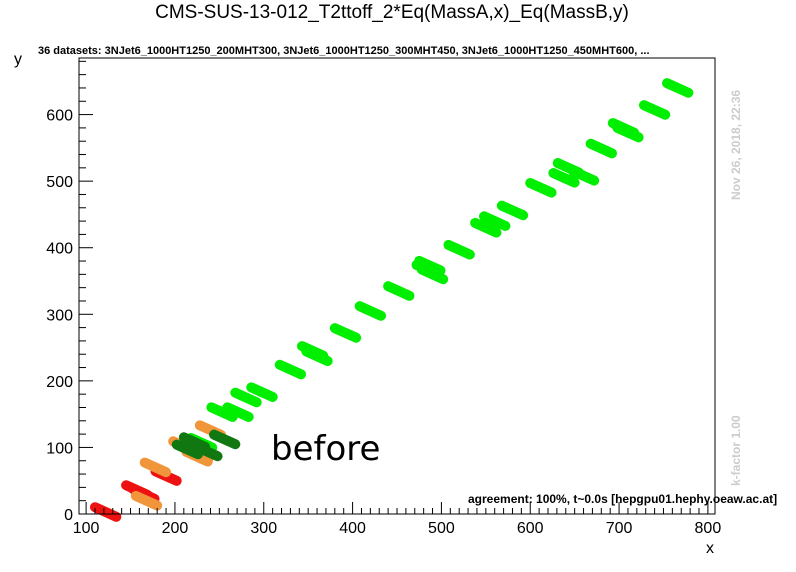 Image resolution: width=796 pixels, height=572 pixels. Describe the element at coordinates (86, 528) in the screenshot. I see `x-tick-label: 100` at that location.